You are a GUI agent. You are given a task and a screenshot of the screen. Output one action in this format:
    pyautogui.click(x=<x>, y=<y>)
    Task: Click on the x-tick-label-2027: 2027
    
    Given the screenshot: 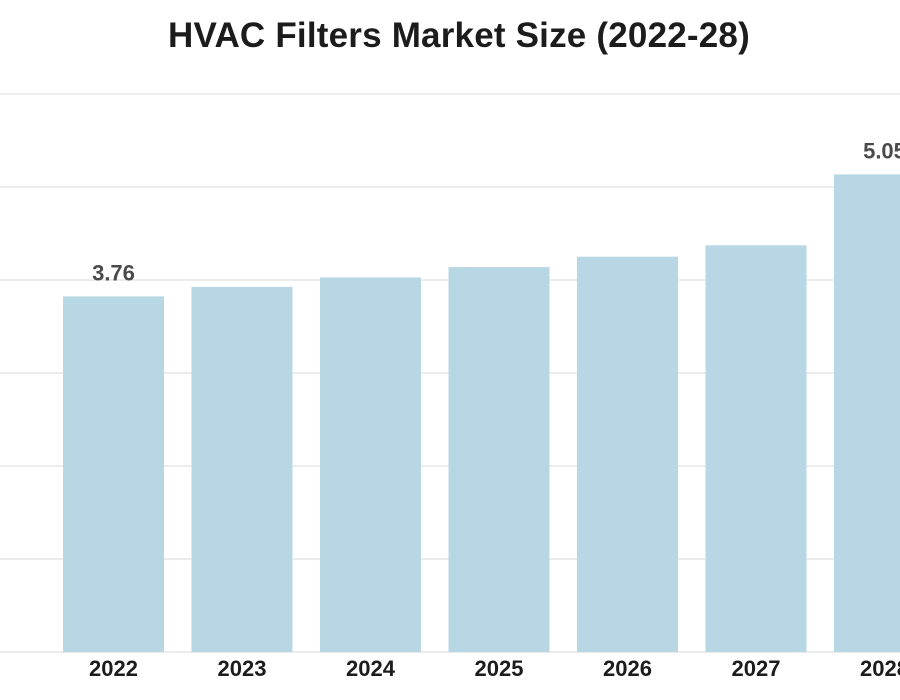 What is the action you would take?
    pyautogui.click(x=756, y=668)
    